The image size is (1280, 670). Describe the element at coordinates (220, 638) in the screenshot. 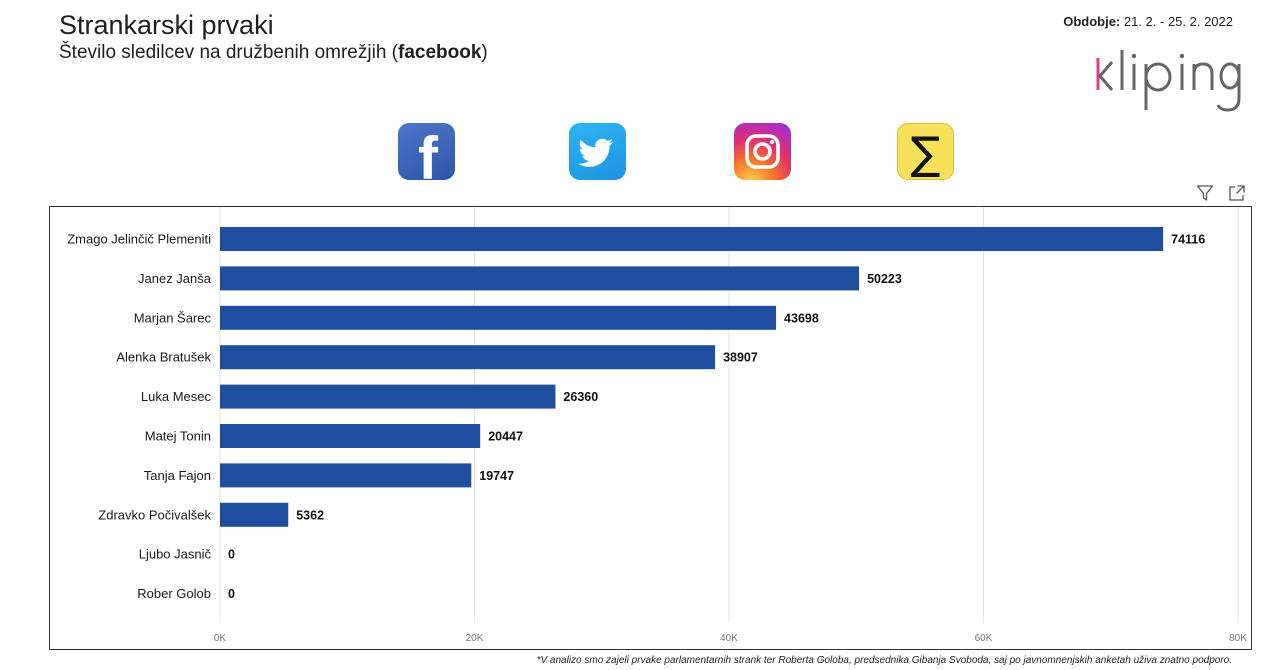

I see `x-tick-label: 0K` at that location.